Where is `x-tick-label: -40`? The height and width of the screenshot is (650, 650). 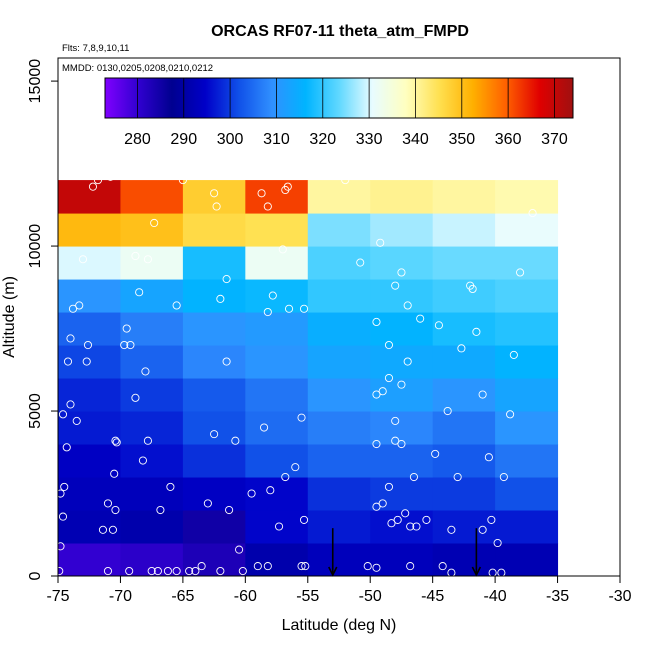 x-tick-label: -40 is located at coordinates (495, 596).